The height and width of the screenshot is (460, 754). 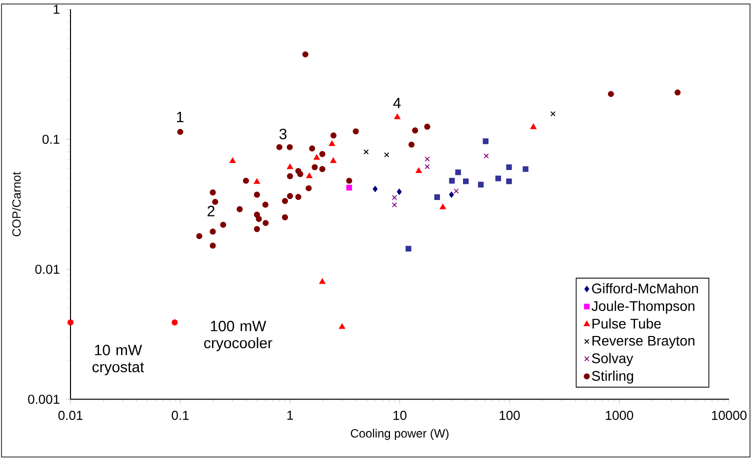 What do you see at coordinates (44, 399) in the screenshot?
I see `y-tick-label: 0.001` at bounding box center [44, 399].